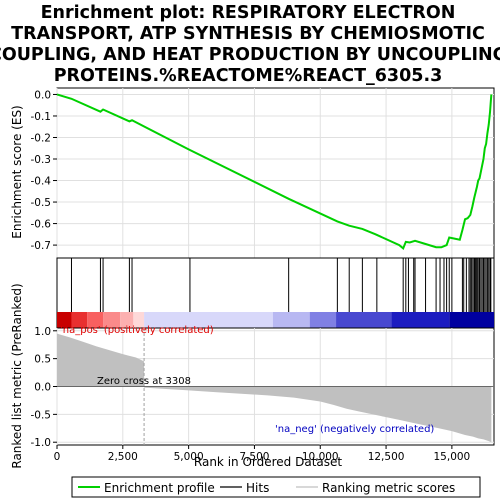  Describe the element at coordinates (42, 332) in the screenshot. I see `metric-tick-label: 1.0` at that location.